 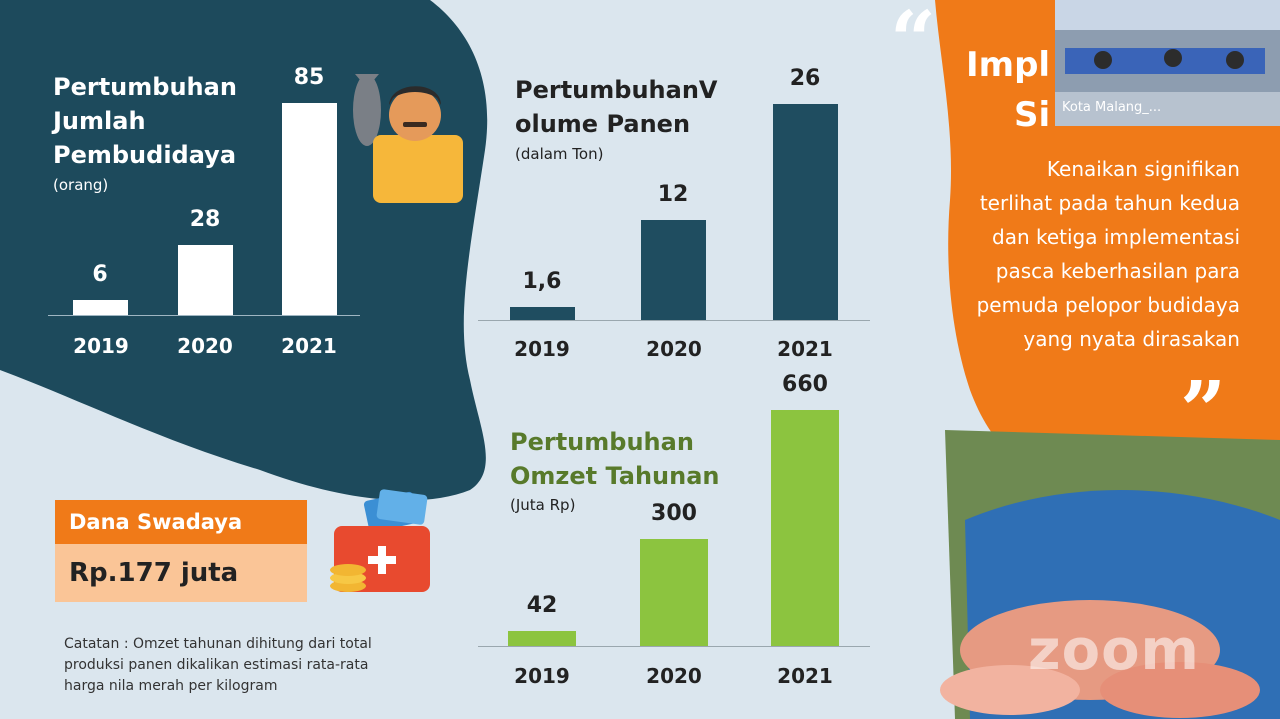 I want to click on chart3-value-2020: 300, so click(x=674, y=513).